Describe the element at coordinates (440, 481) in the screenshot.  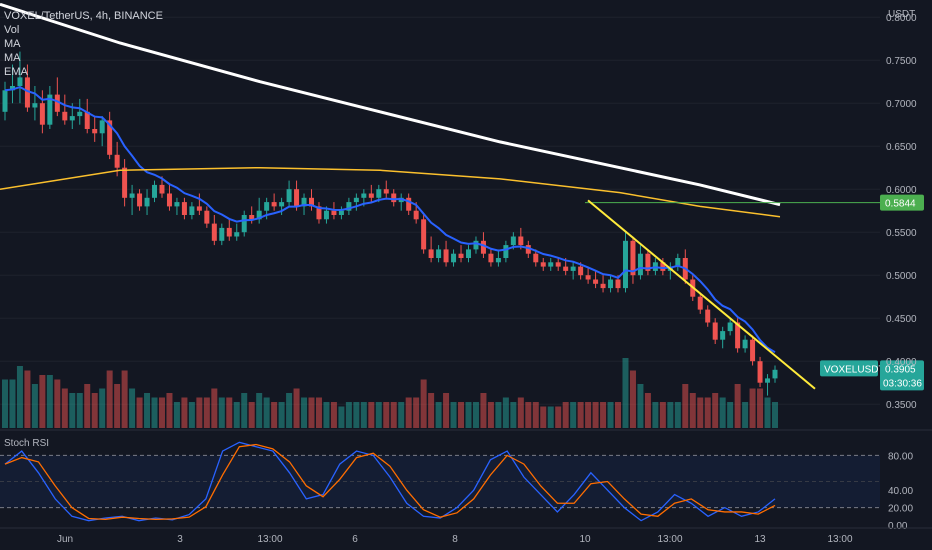
I see `stoch-band` at that location.